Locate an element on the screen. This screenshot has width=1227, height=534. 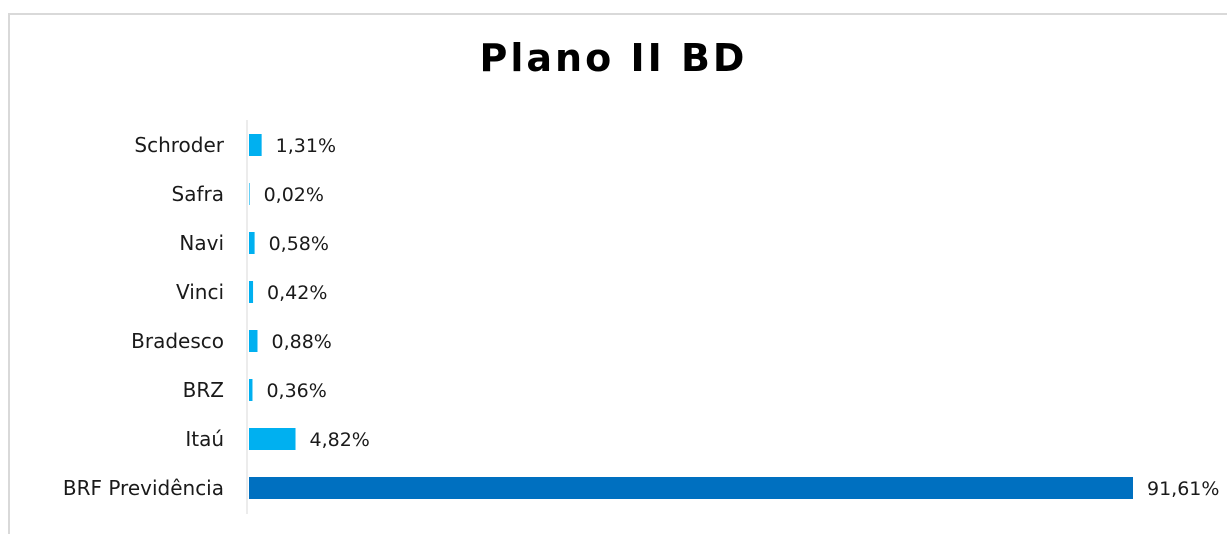
value-label: 1,31% is located at coordinates (306, 146).